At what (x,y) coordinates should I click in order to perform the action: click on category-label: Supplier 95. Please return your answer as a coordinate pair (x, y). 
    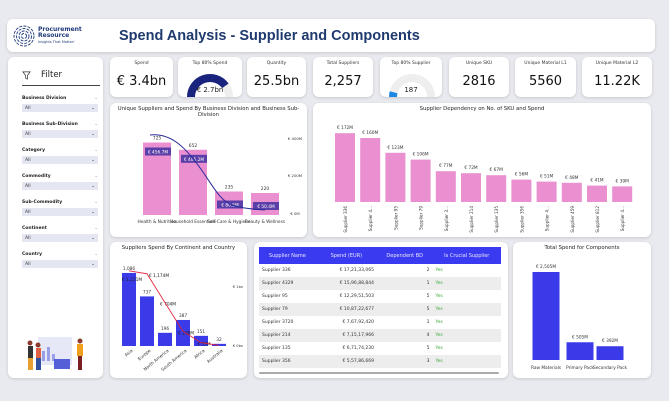
    Looking at the image, I should click on (395, 218).